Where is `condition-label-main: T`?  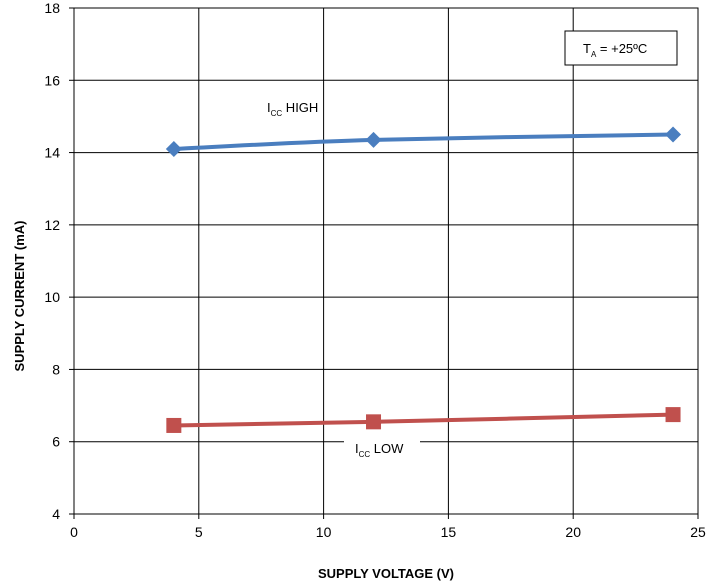 condition-label-main: T is located at coordinates (587, 48).